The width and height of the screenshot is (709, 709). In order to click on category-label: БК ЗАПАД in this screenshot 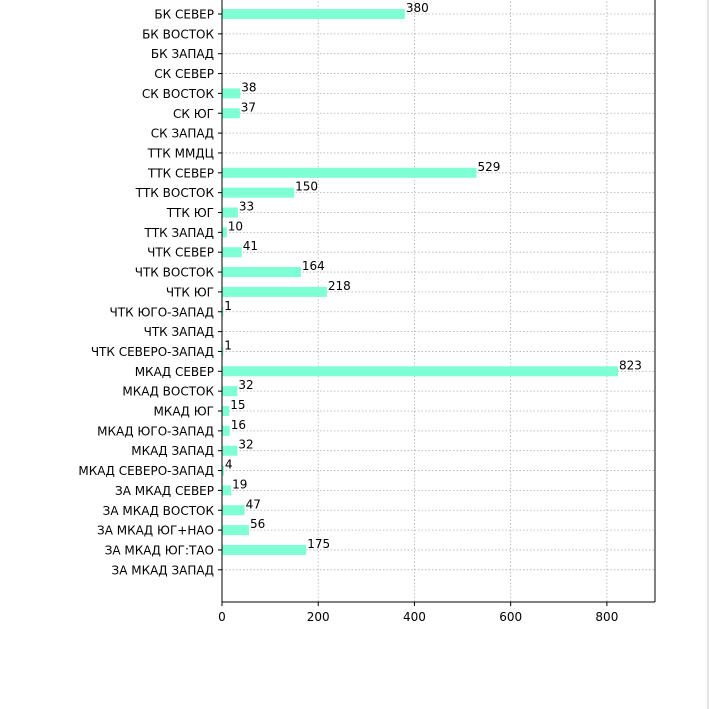, I will do `click(182, 54)`.